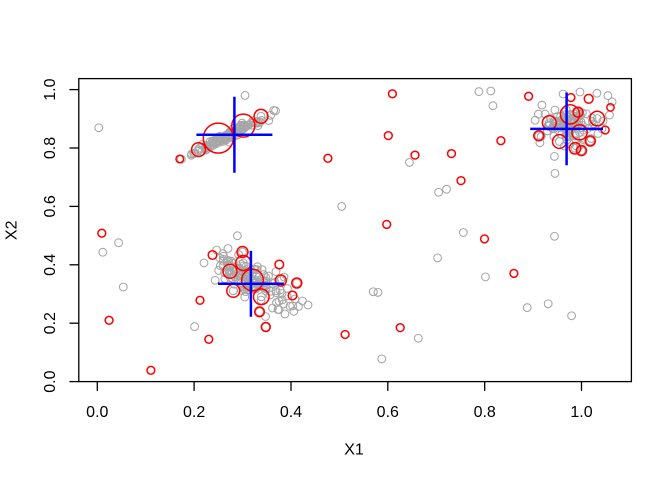  I want to click on svg-text: X2, so click(12, 230).